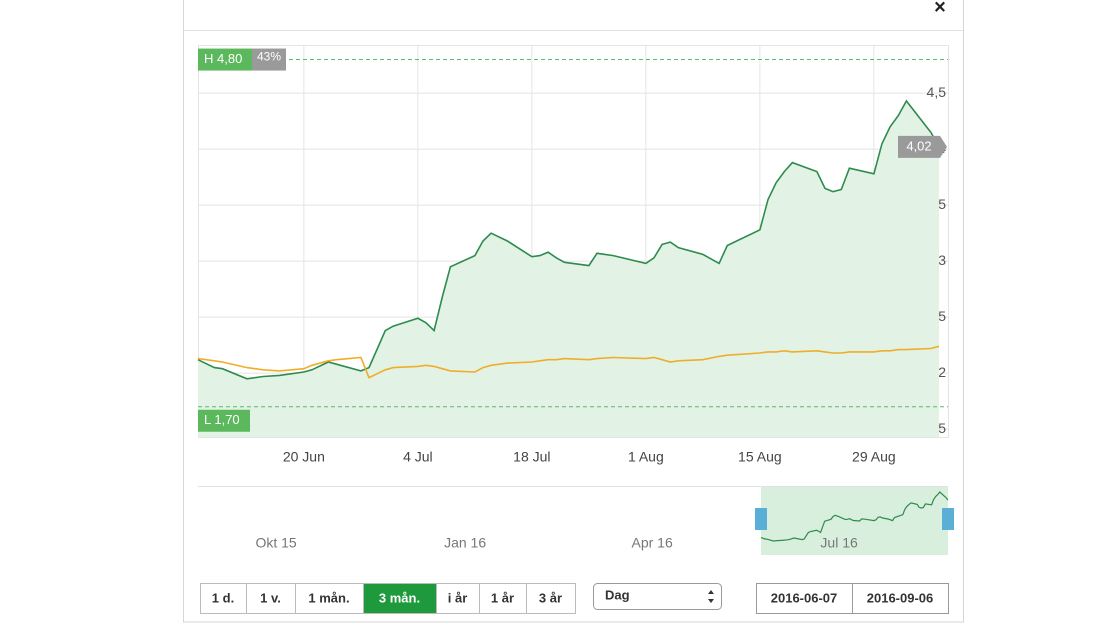 Image resolution: width=1111 pixels, height=628 pixels. I want to click on last-value-tag, so click(922, 146).